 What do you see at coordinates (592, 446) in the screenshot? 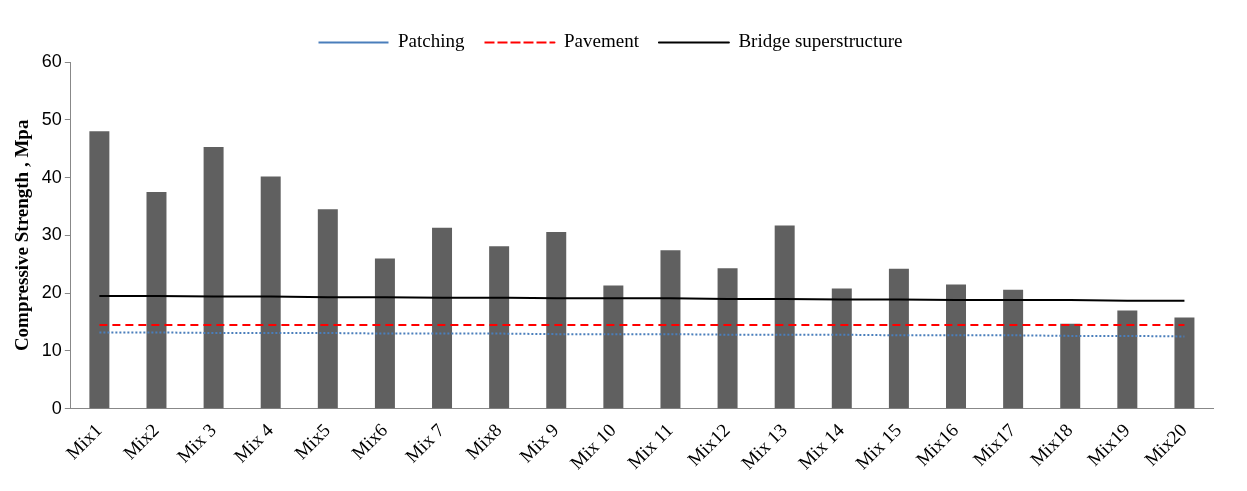
I see `x-tick-label: Mix 10` at bounding box center [592, 446].